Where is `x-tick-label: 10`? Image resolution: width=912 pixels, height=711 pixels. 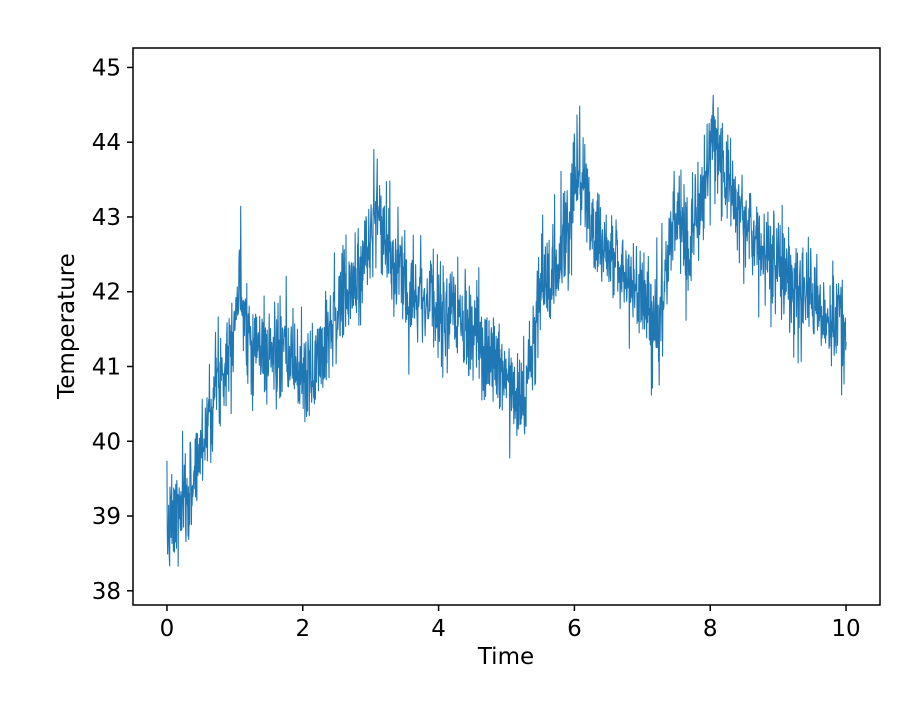 x-tick-label: 10 is located at coordinates (845, 629).